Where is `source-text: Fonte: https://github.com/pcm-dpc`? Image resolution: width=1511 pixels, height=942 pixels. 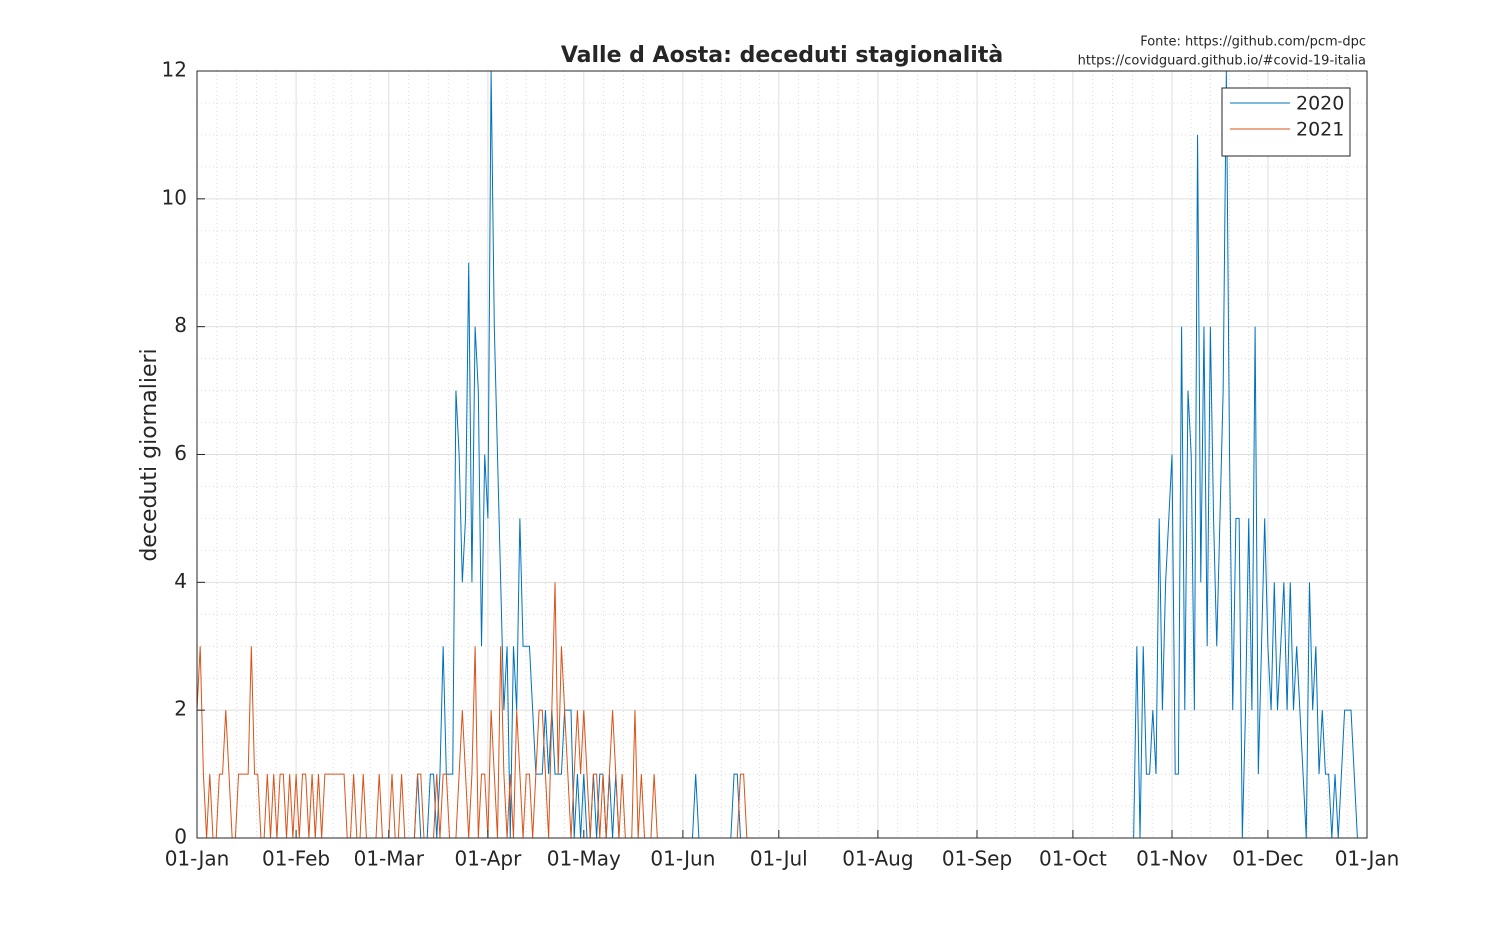 source-text: Fonte: https://github.com/pcm-dpc is located at coordinates (1253, 42).